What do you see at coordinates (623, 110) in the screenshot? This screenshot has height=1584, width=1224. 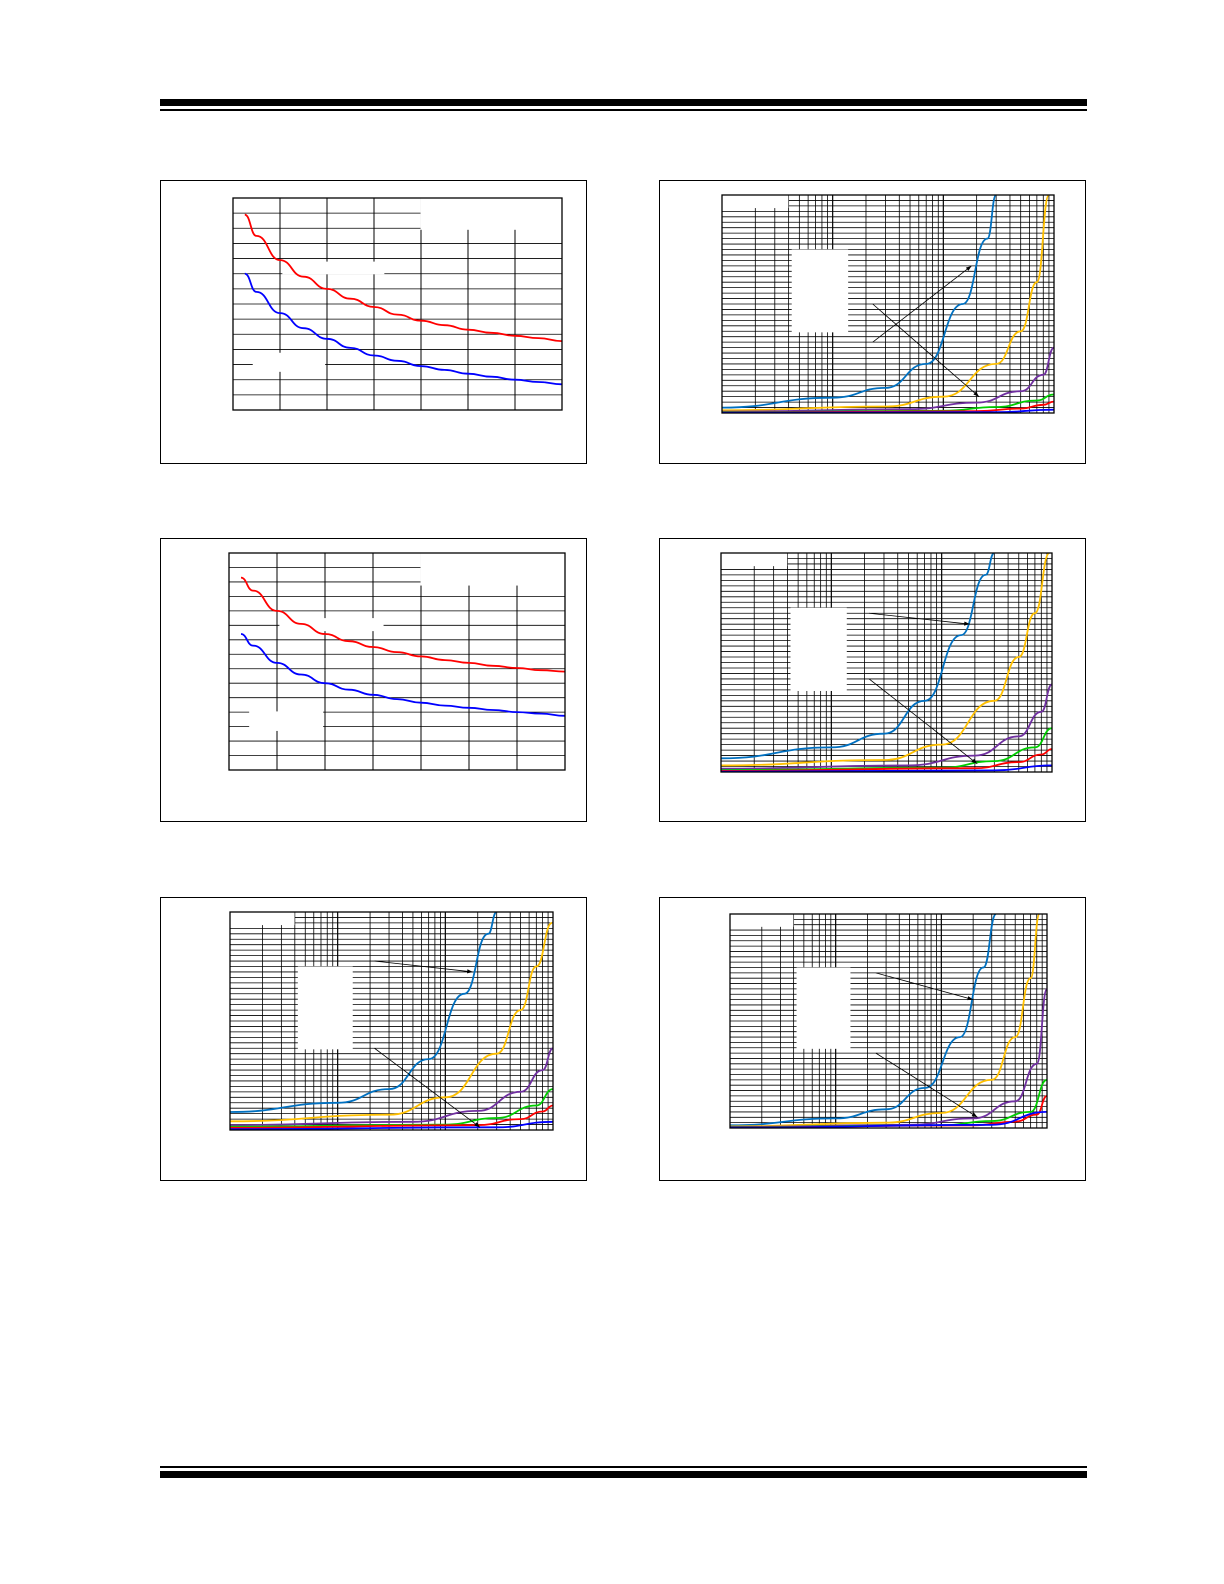 I see `header-rule-thin` at bounding box center [623, 110].